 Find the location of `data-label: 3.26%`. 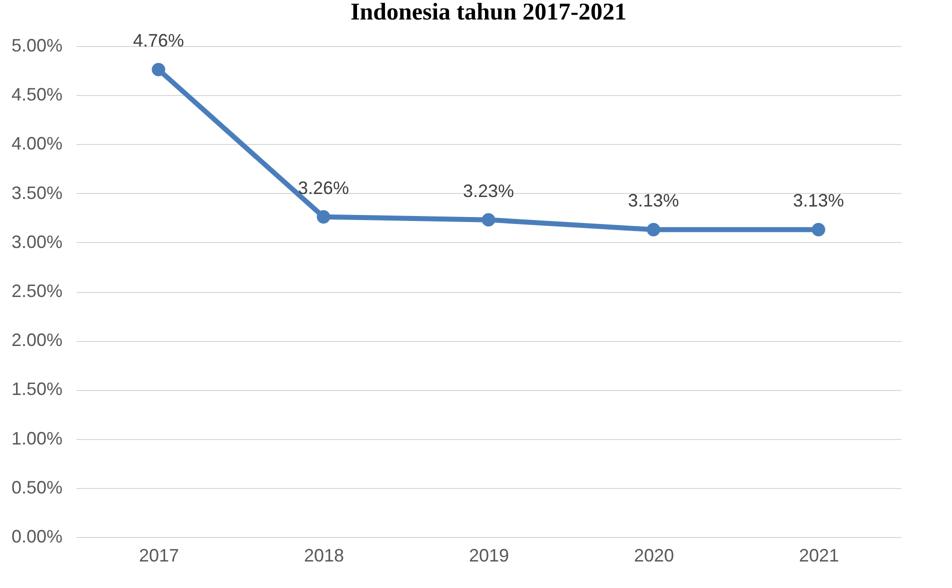

data-label: 3.26% is located at coordinates (324, 188).